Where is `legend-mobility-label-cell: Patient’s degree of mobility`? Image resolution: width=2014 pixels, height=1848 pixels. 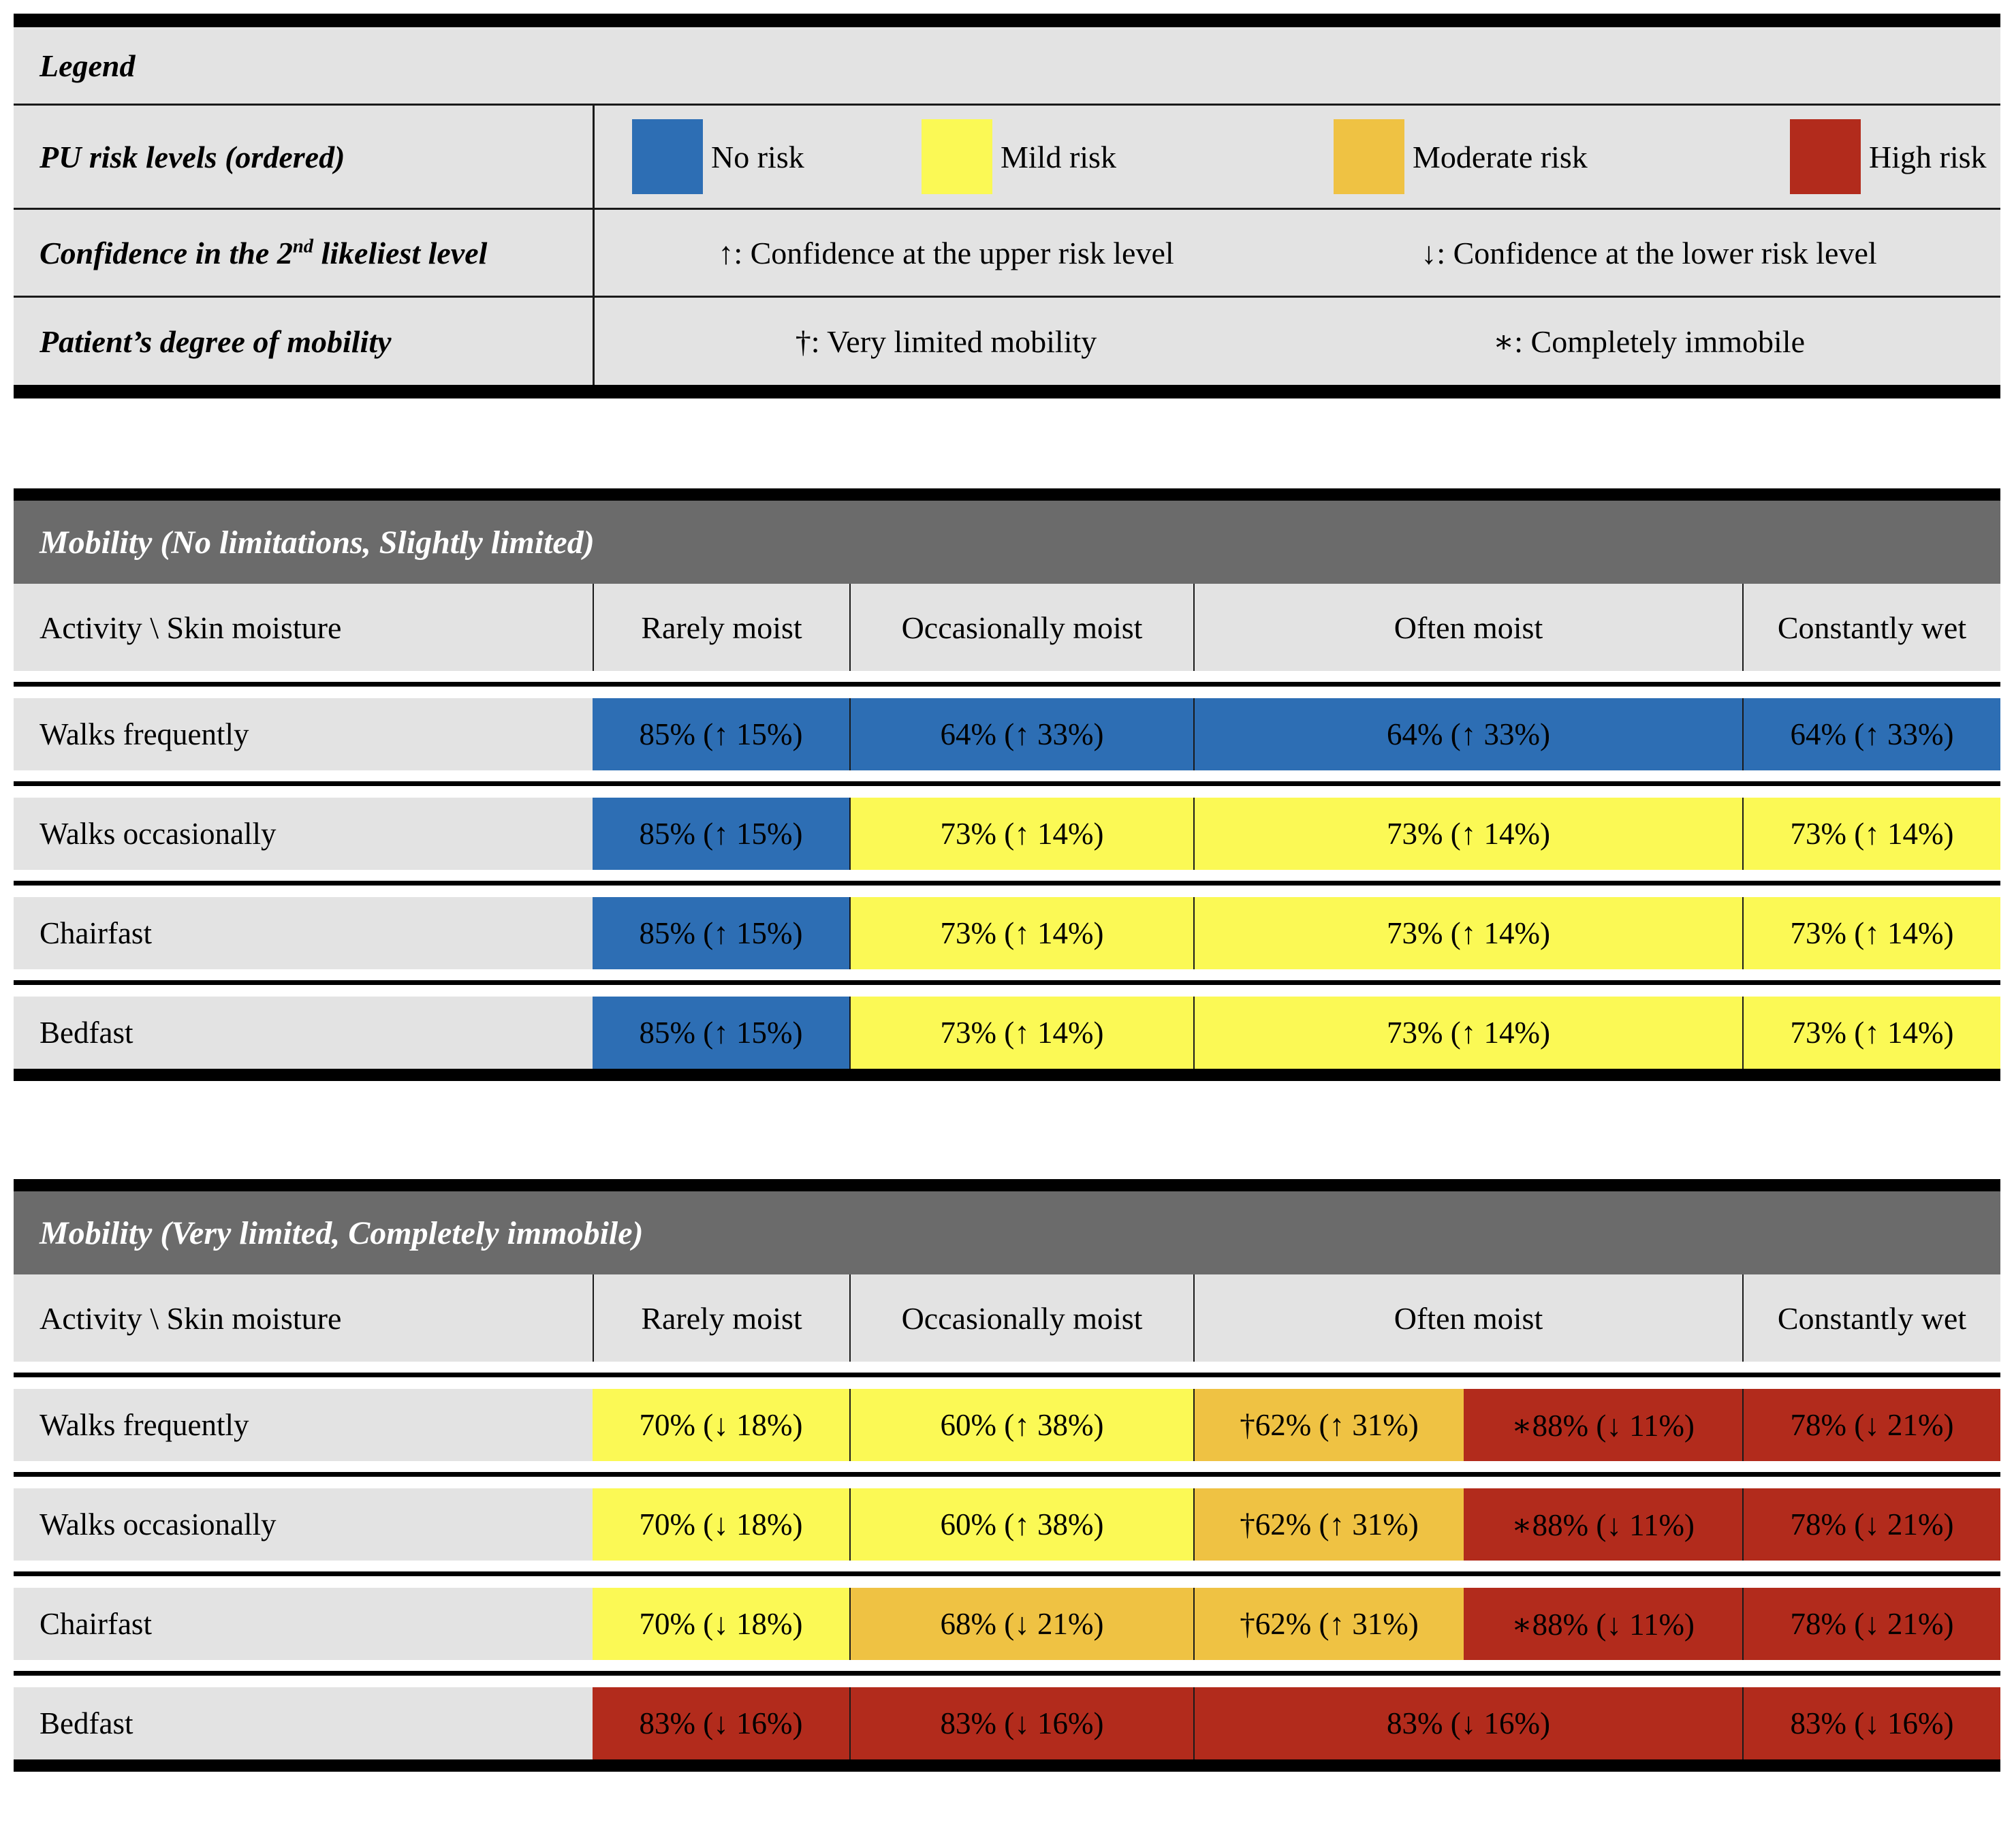
legend-mobility-label-cell: Patient’s degree of mobility is located at coordinates (303, 341).